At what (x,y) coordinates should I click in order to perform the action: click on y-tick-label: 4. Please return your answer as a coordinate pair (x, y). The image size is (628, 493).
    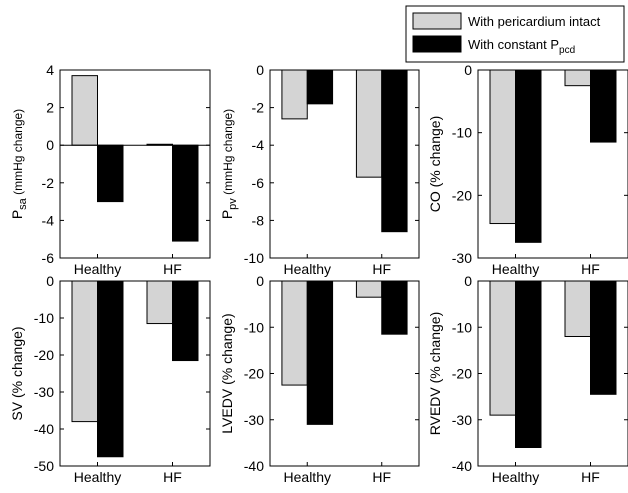
    Looking at the image, I should click on (50, 70).